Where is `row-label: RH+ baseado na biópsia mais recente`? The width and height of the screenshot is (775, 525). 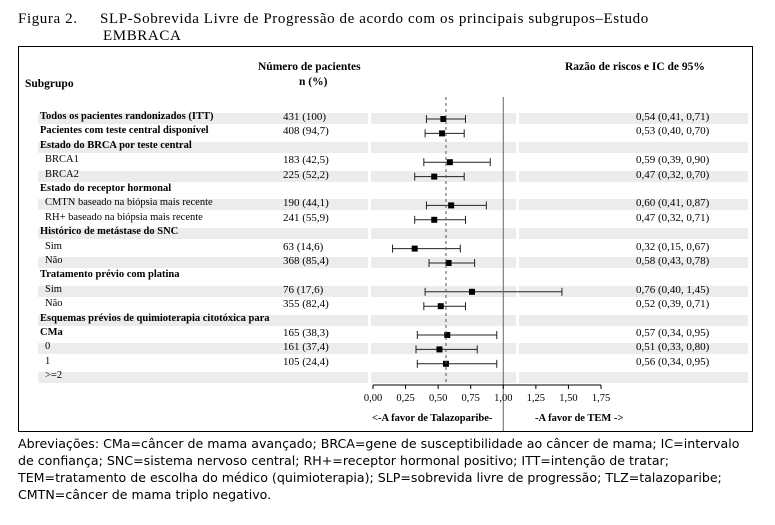 row-label: RH+ baseado na biópsia mais recente is located at coordinates (124, 217).